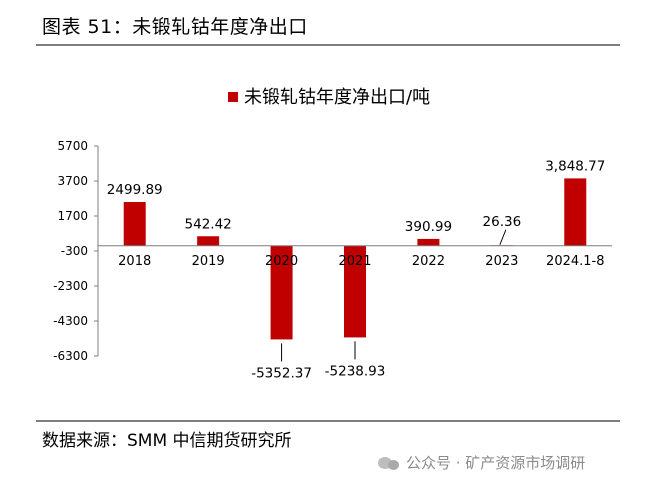 The width and height of the screenshot is (656, 488). Describe the element at coordinates (134, 261) in the screenshot. I see `x-tick-label: 2018` at that location.